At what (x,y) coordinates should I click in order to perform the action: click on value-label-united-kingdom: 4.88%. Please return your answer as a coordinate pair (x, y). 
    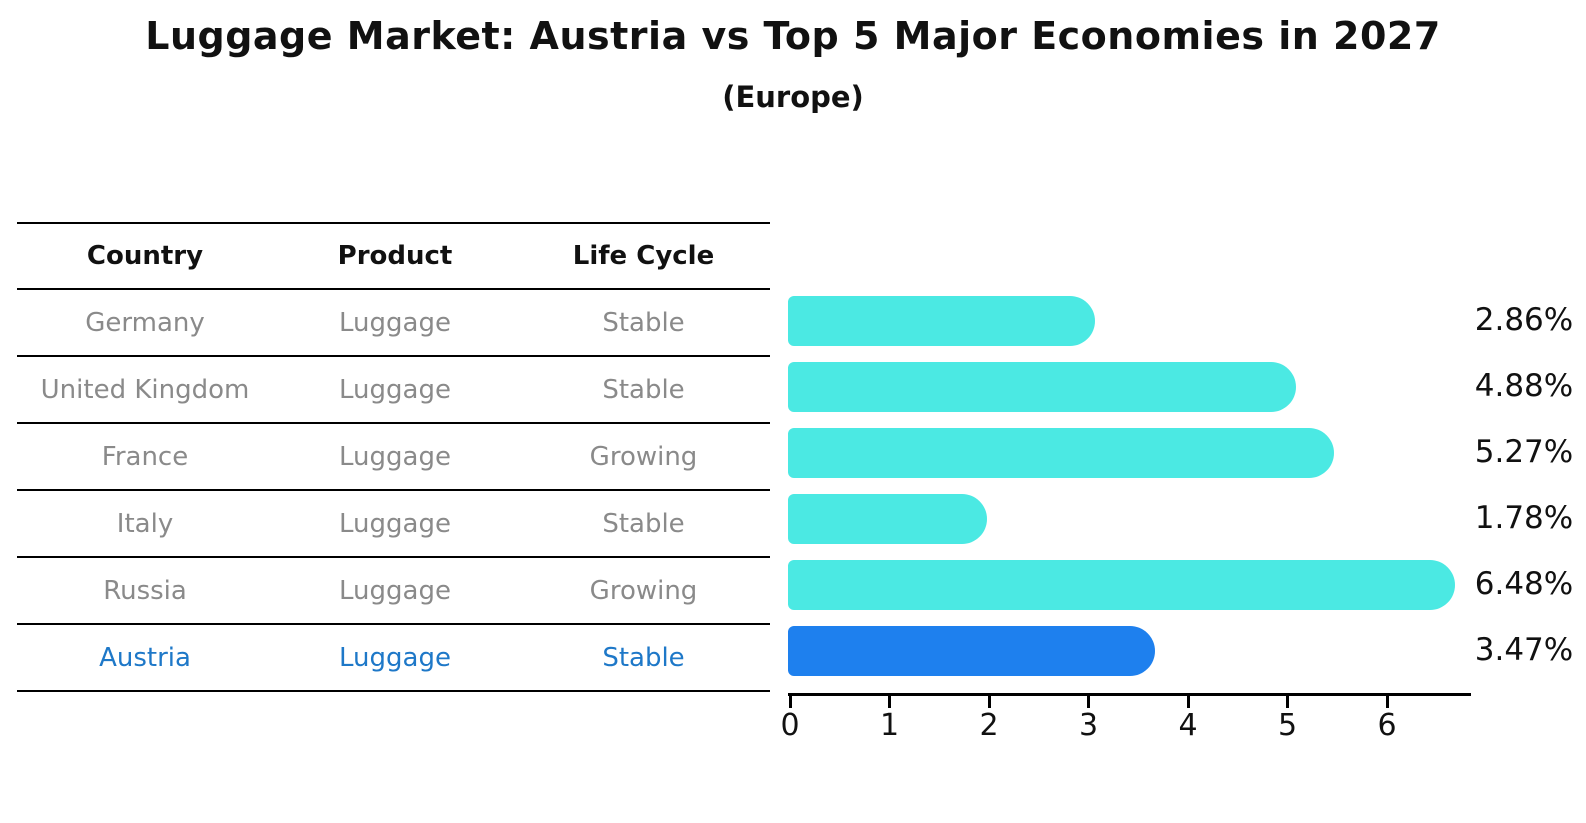
    Looking at the image, I should click on (1524, 386).